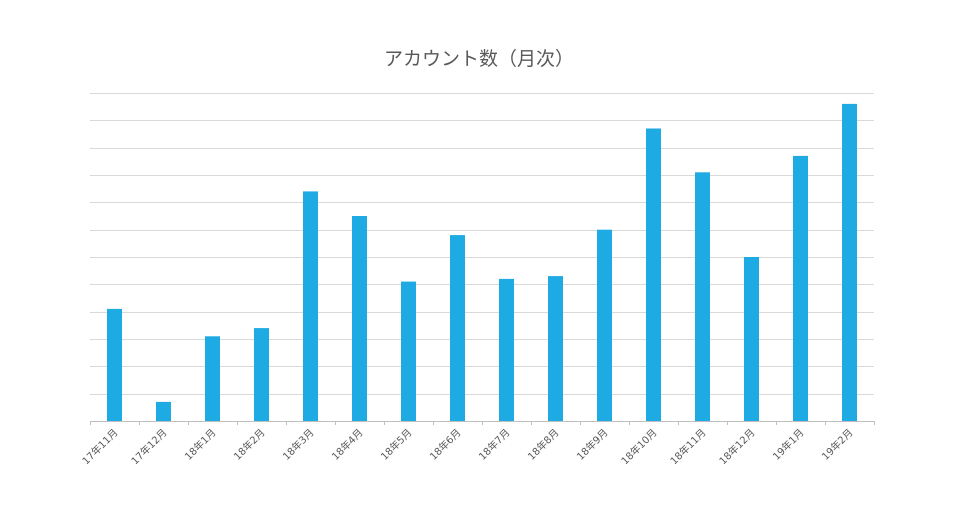 This screenshot has height=513, width=958. What do you see at coordinates (788, 444) in the screenshot?
I see `x-tick-label: 19年1月` at bounding box center [788, 444].